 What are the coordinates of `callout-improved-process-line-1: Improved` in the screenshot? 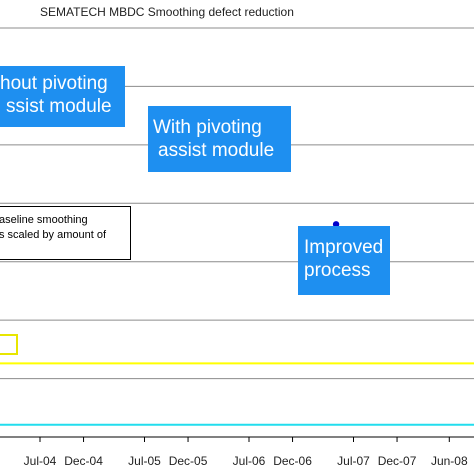 It's located at (344, 247).